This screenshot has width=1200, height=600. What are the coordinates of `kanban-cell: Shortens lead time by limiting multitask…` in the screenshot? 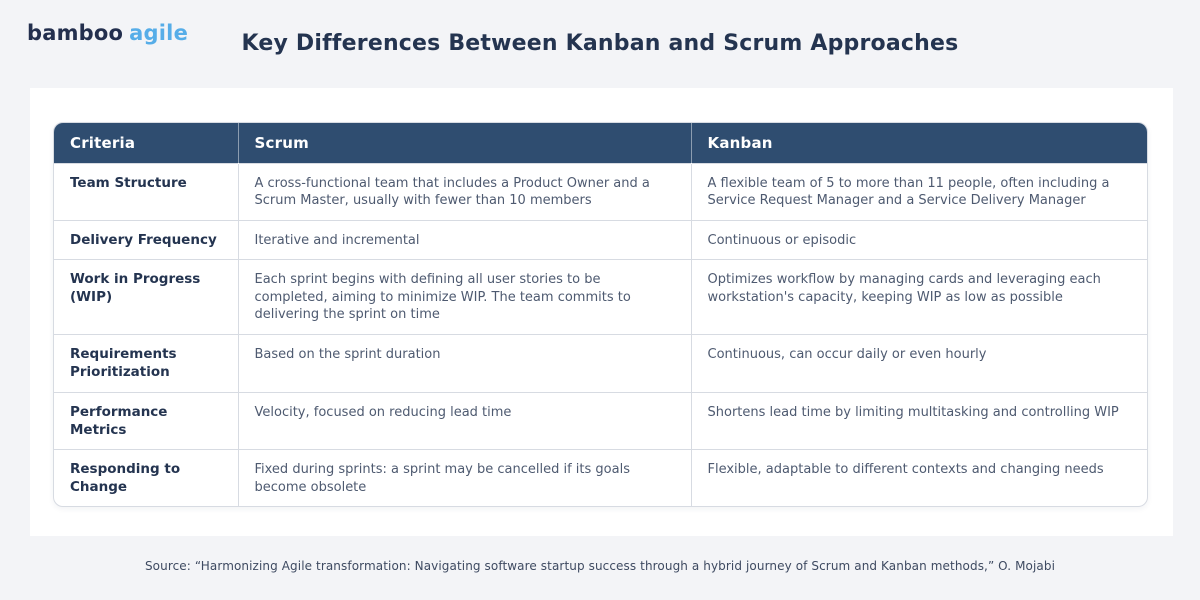 It's located at (918, 421).